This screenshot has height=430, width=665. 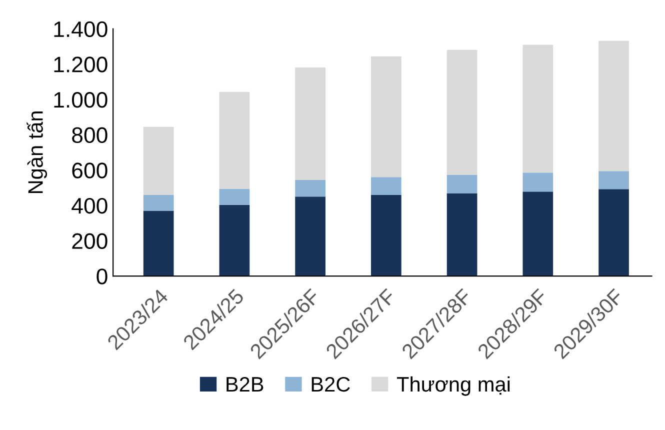 What do you see at coordinates (37, 152) in the screenshot?
I see `y-axis-title: Ngàn tấn` at bounding box center [37, 152].